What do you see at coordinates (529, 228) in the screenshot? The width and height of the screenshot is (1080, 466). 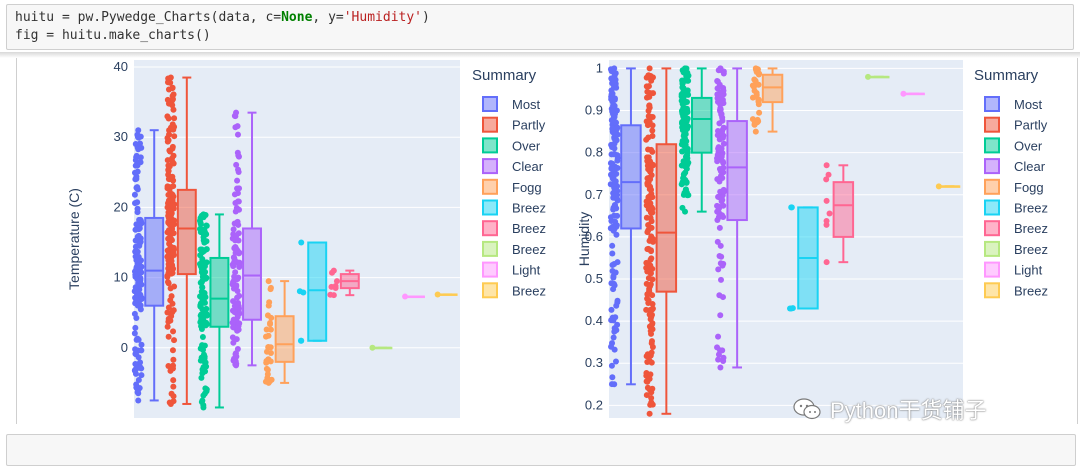 I see `legend-label: Breez` at bounding box center [529, 228].